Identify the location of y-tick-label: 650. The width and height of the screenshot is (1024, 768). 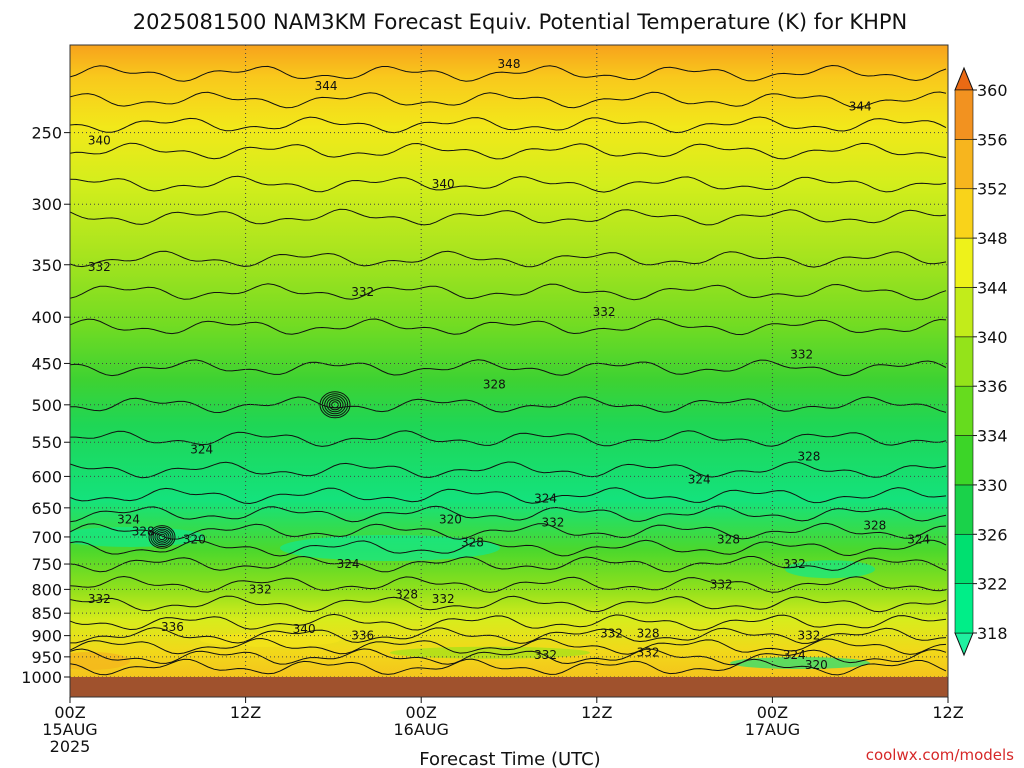
(46, 508).